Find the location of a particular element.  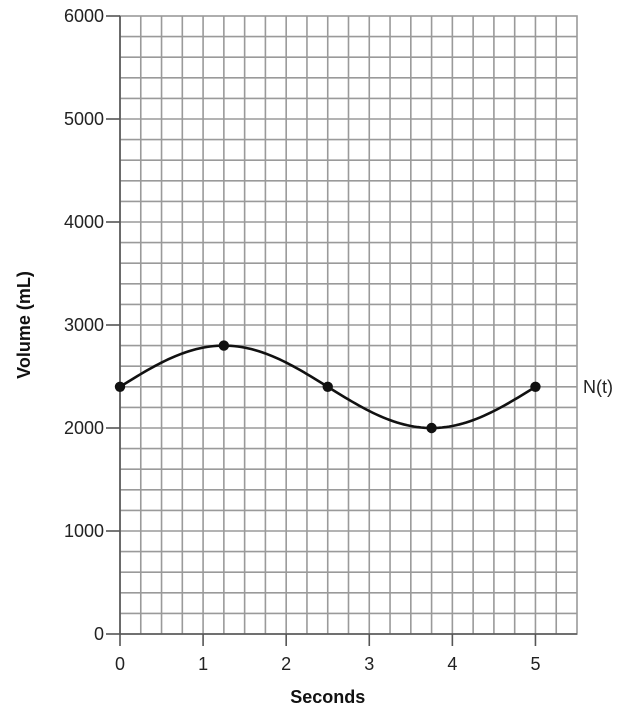

y-tick-label: 4000 is located at coordinates (84, 222).